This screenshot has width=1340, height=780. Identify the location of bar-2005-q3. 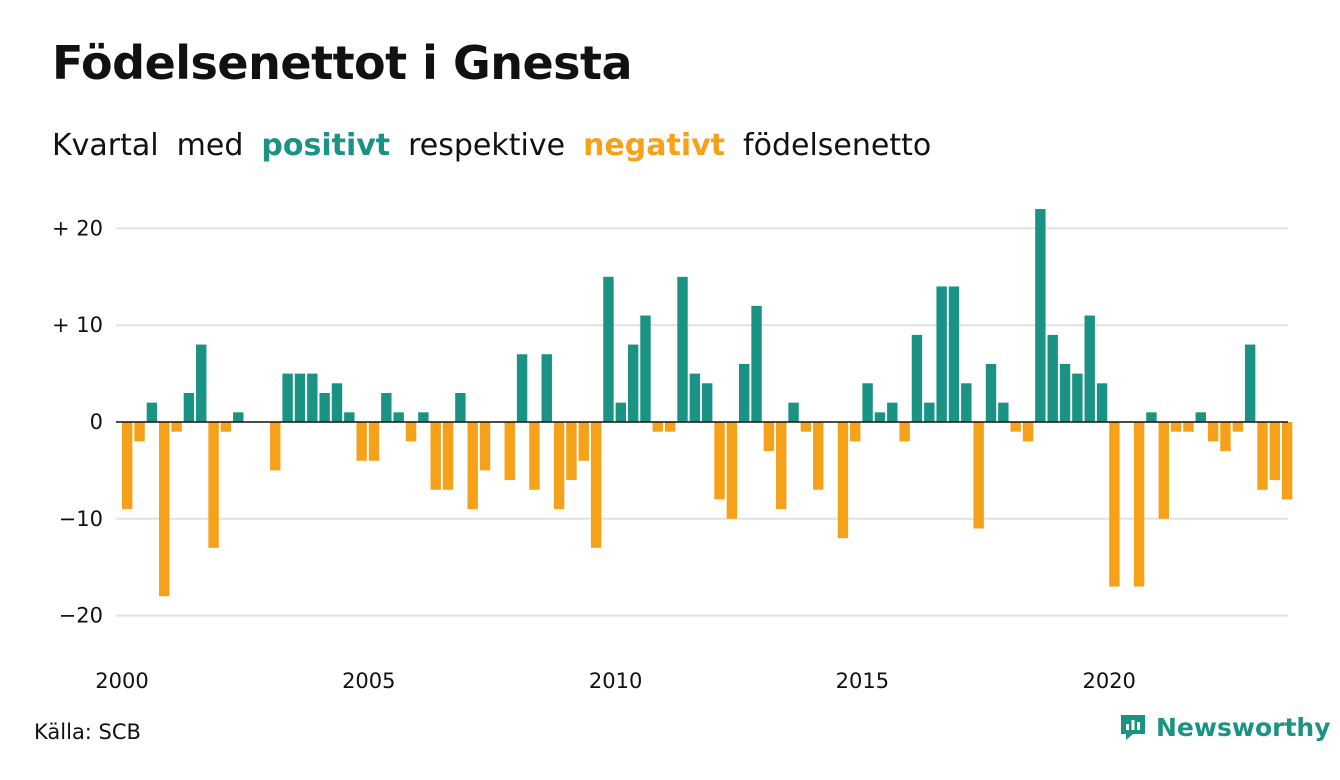
(398, 417).